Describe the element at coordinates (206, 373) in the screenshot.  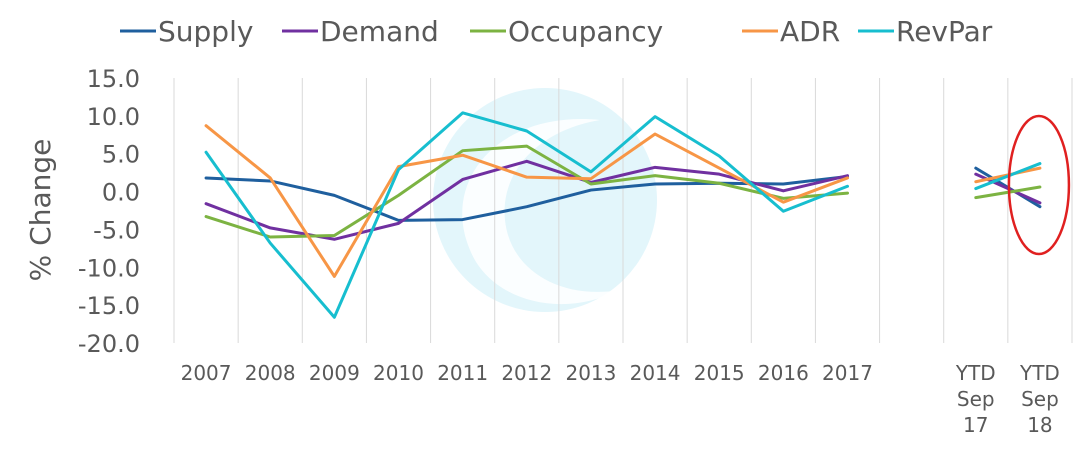
I see `x-tick-label: 2007` at that location.